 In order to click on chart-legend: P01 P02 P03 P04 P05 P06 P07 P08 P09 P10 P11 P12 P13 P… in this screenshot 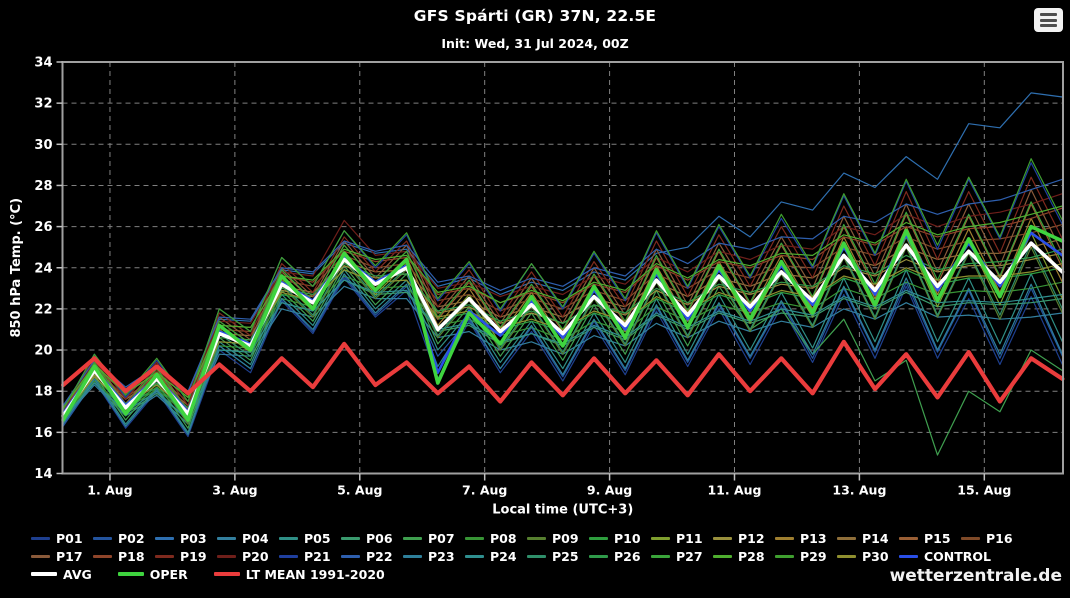, I will do `click(547, 556)`.